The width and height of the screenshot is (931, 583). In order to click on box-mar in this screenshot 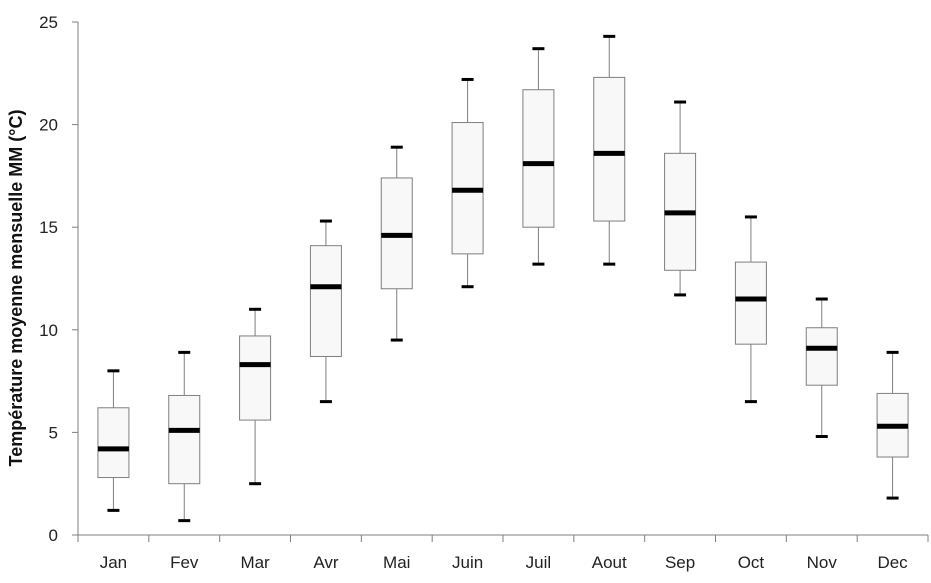, I will do `click(255, 396)`.